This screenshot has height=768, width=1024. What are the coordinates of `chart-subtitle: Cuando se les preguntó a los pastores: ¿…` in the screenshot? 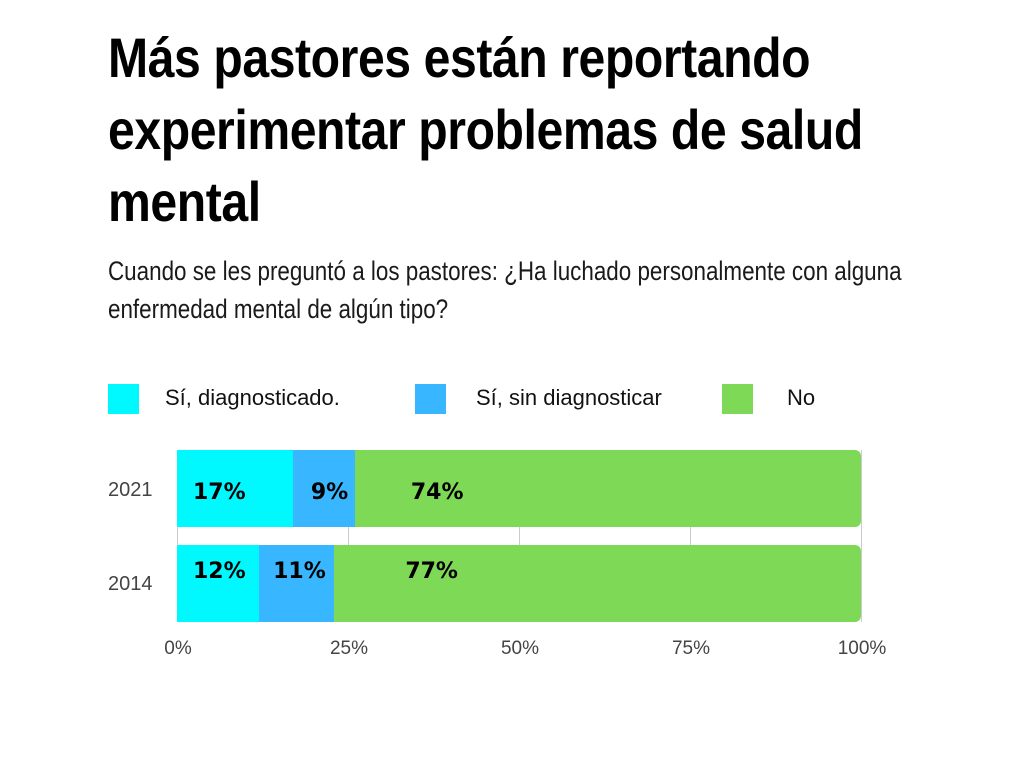 It's located at (505, 290).